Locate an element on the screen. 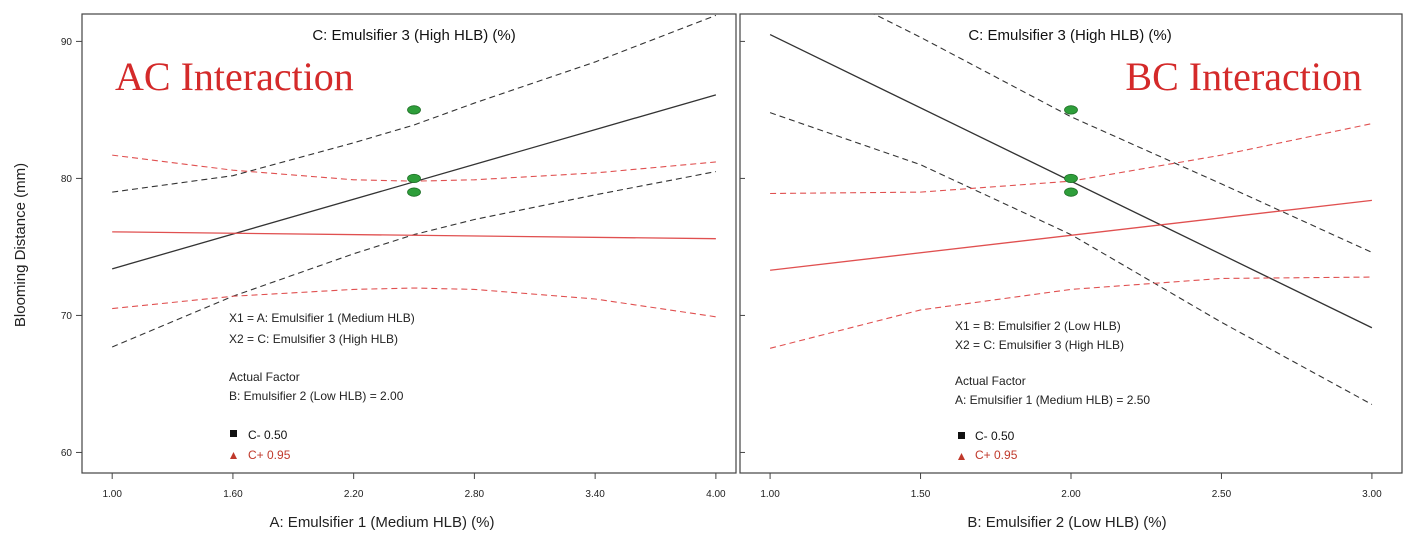  x-tick-label: 1.60 is located at coordinates (233, 494).